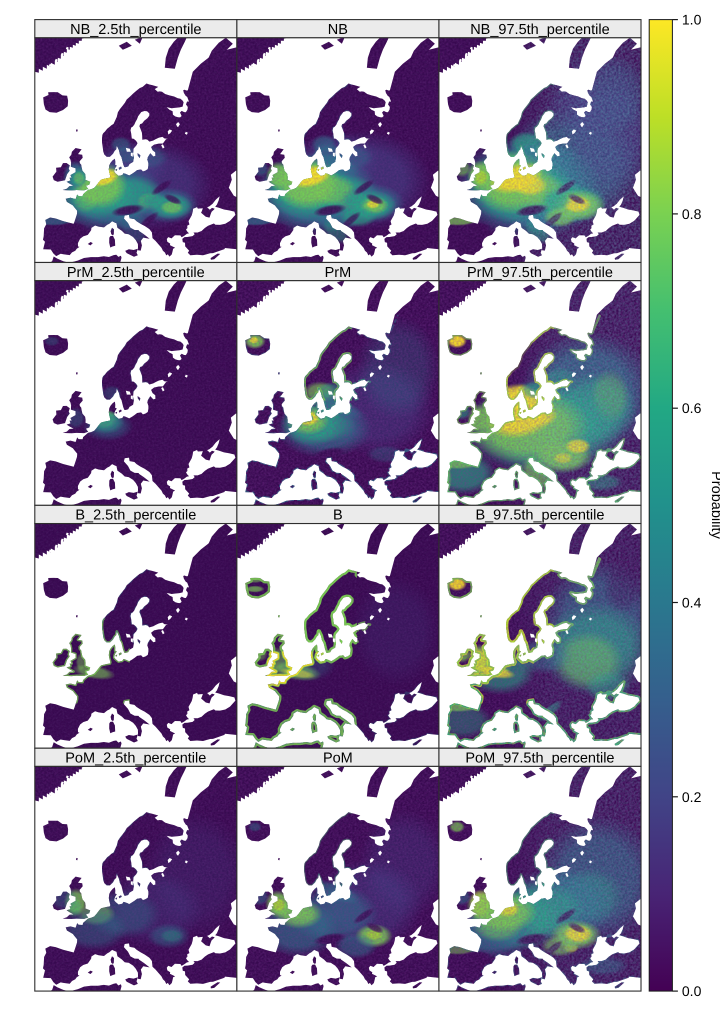  Describe the element at coordinates (338, 759) in the screenshot. I see `svg-text: PoM` at that location.